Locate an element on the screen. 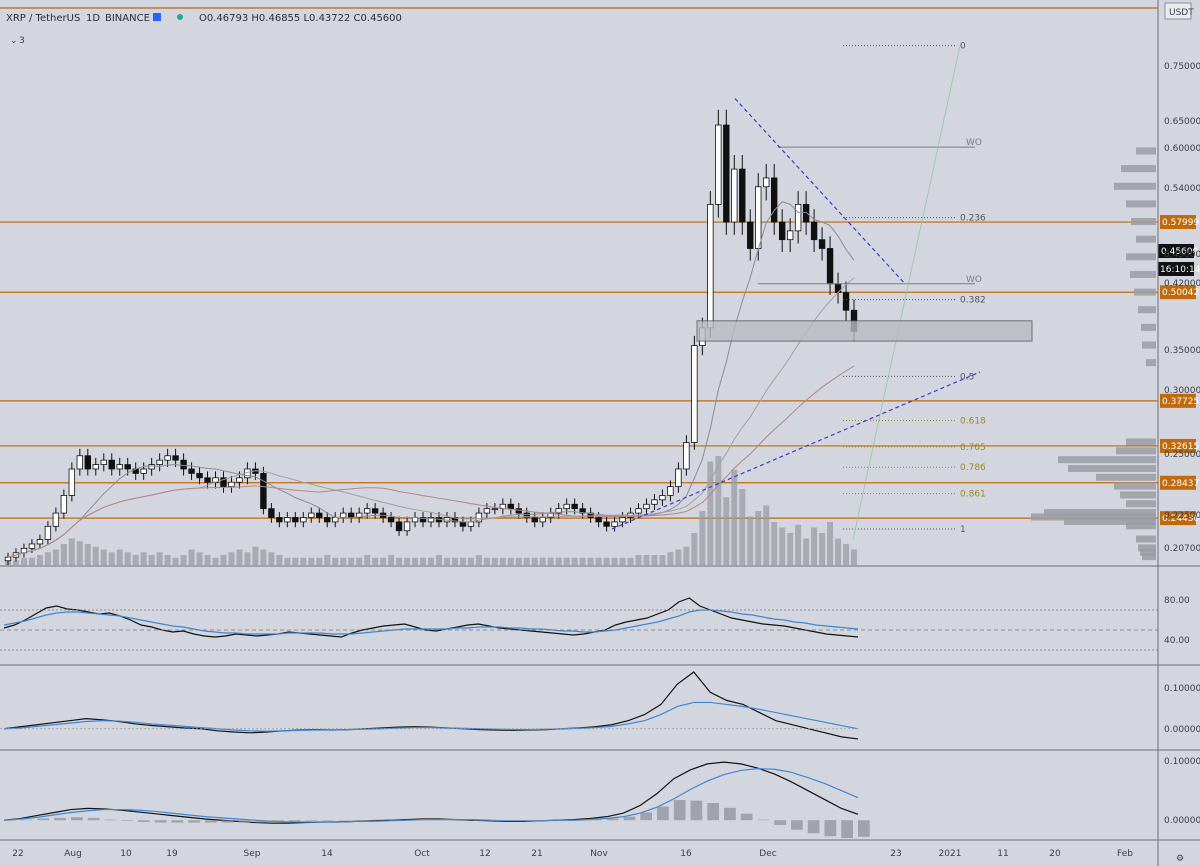  study-count: 3 is located at coordinates (22, 41).